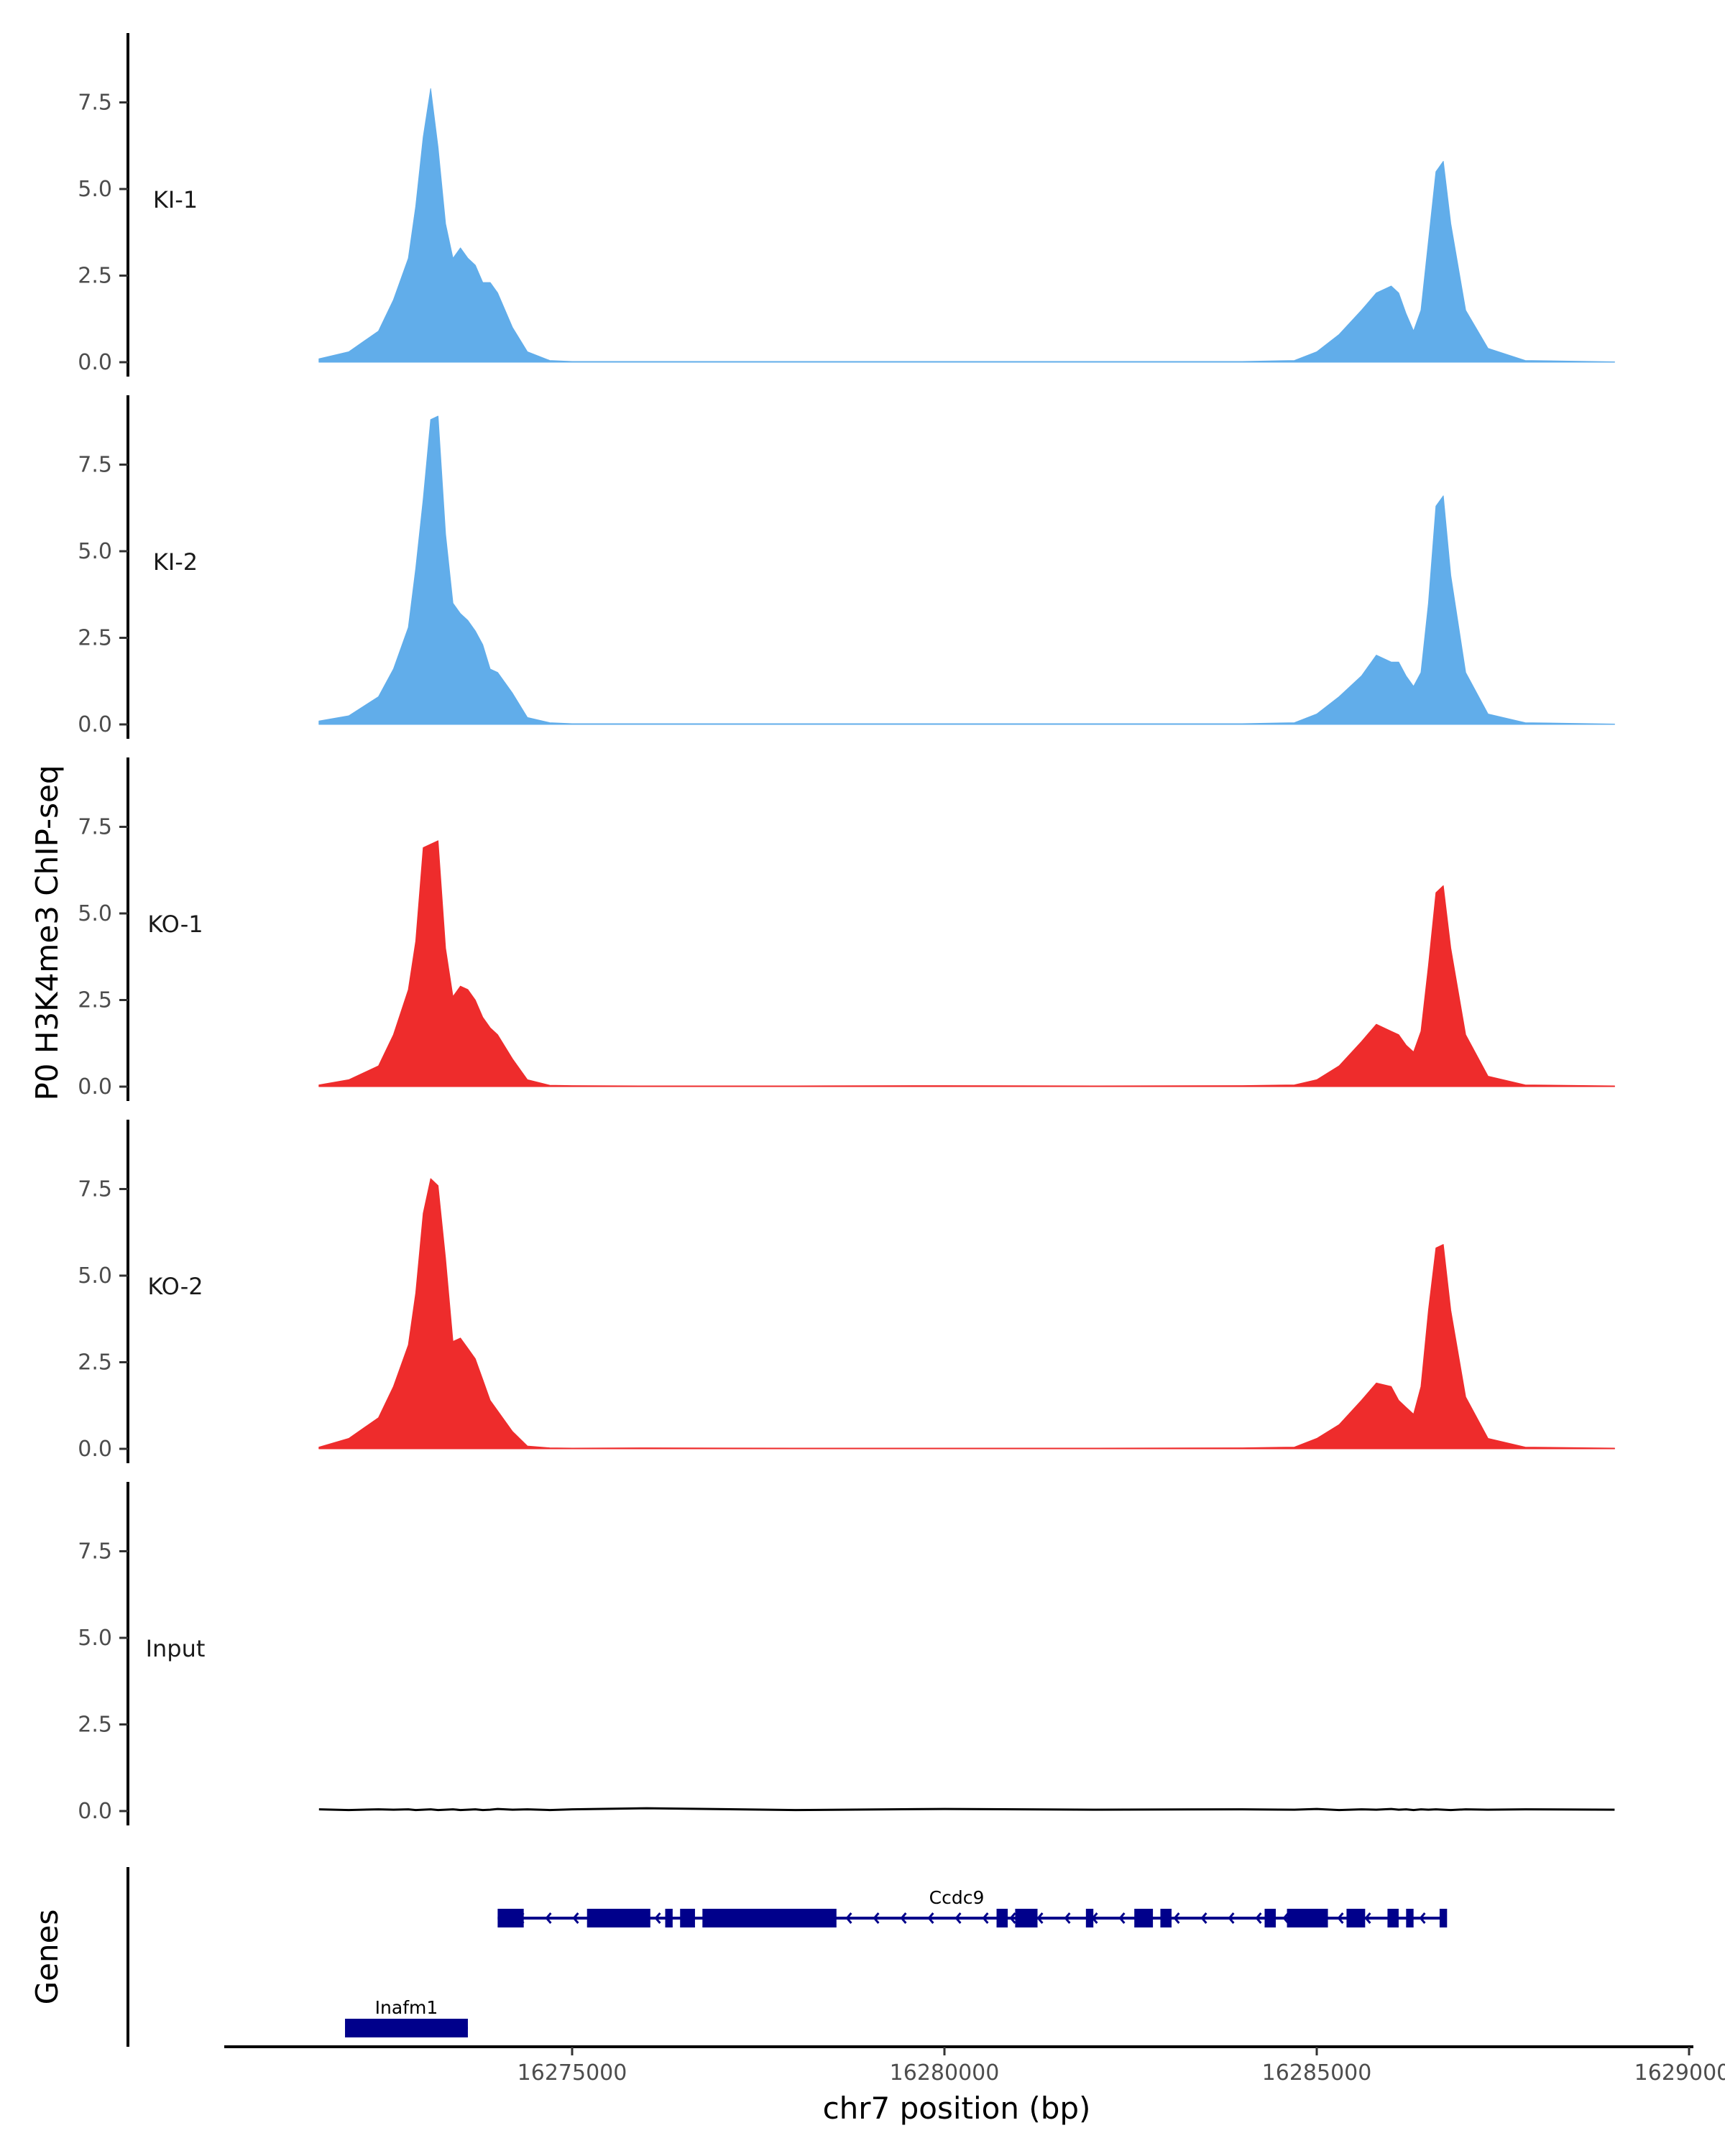 The width and height of the screenshot is (1725, 2156). I want to click on x-axis: 16275000 16280000 16285000 16290000, so click(974, 2065).